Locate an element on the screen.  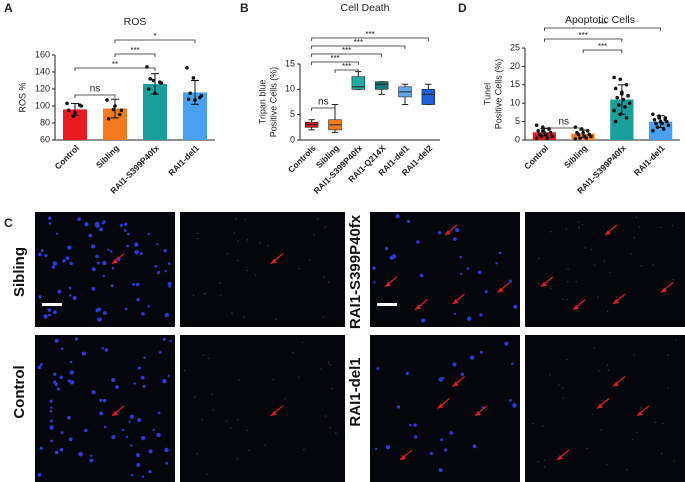
x-tick-label: Control is located at coordinates (67, 157).